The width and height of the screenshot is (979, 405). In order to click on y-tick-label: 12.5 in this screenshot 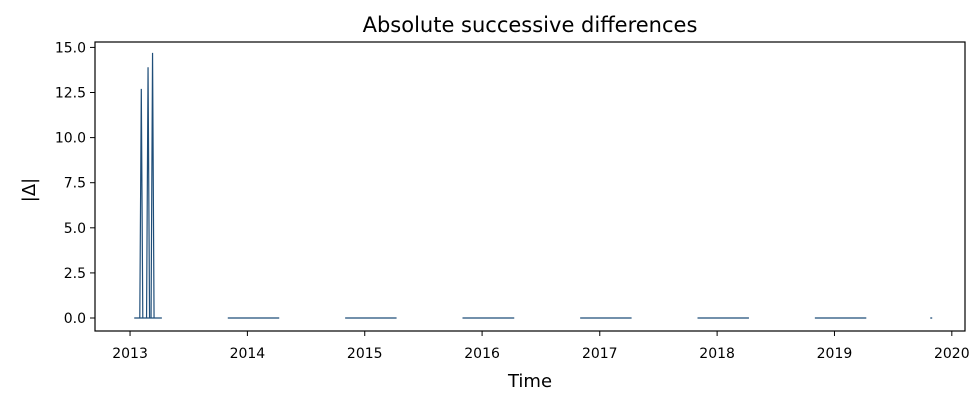, I will do `click(70, 94)`.